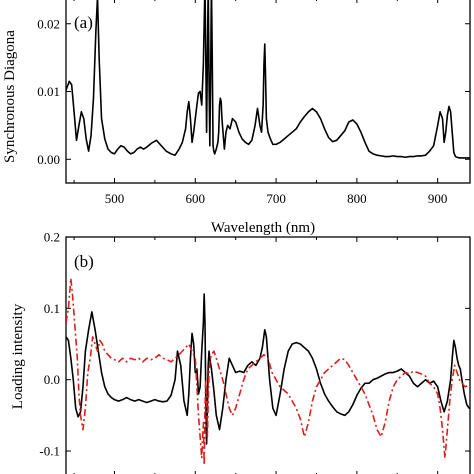  Describe the element at coordinates (52, 308) in the screenshot. I see `y-tick-label: 0.1` at that location.